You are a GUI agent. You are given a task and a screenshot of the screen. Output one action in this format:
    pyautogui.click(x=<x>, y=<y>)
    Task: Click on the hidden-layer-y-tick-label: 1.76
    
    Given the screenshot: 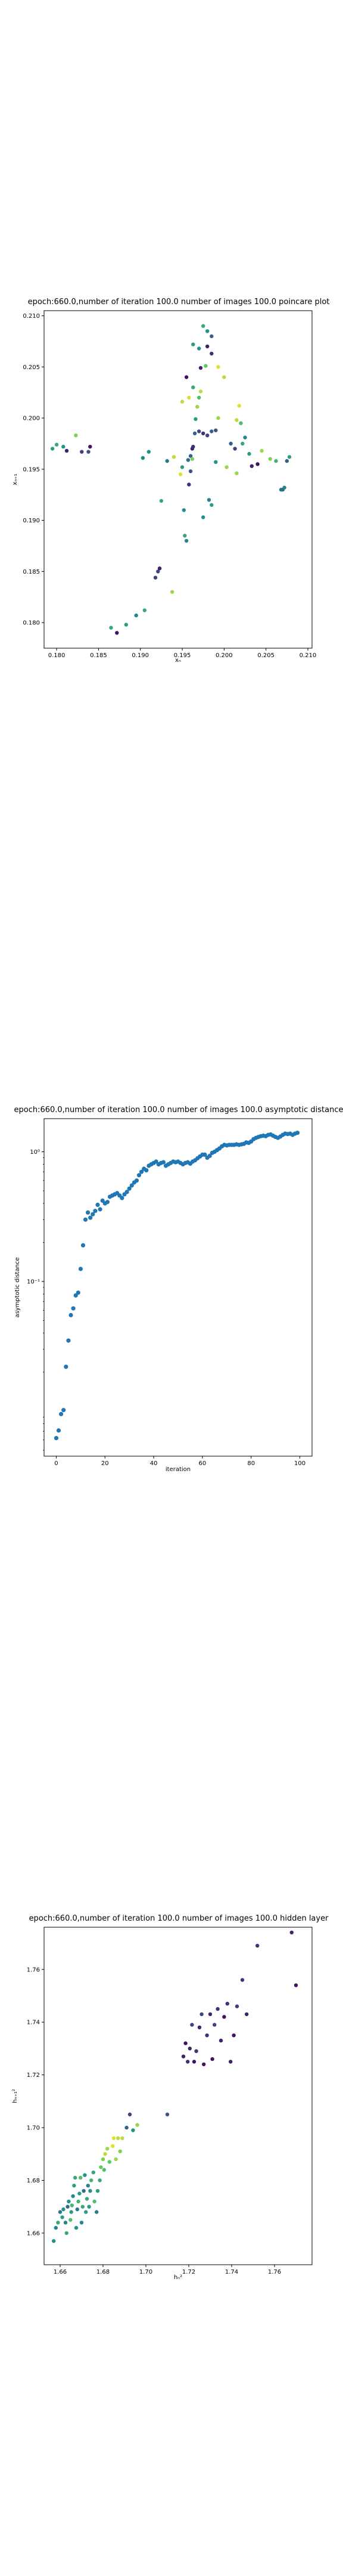 What is the action you would take?
    pyautogui.click(x=34, y=1970)
    